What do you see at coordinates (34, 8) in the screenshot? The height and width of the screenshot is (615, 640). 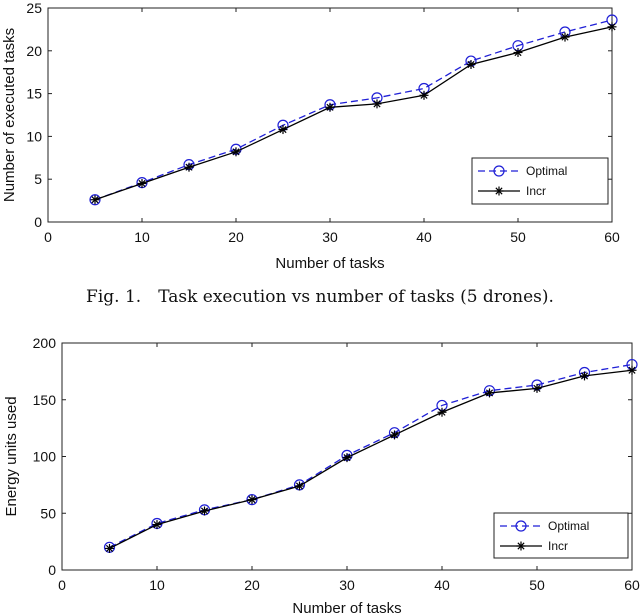 I see `y-tick-label: 25` at bounding box center [34, 8].